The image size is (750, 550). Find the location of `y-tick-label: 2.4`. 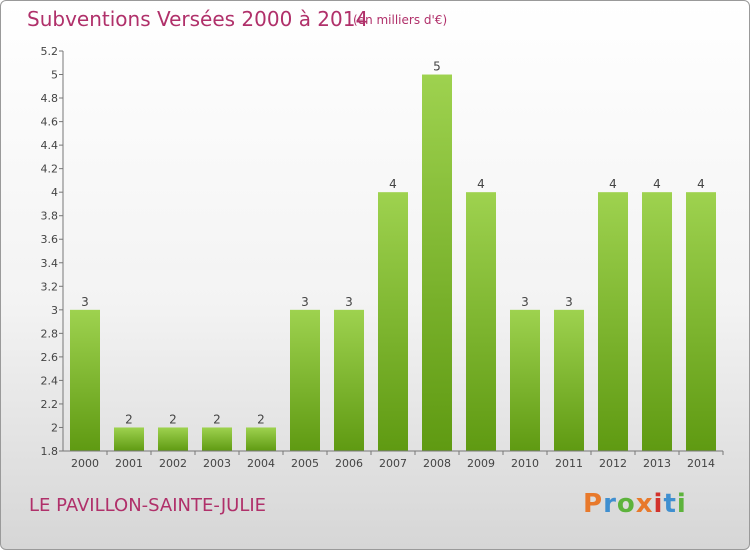

y-tick-label: 2.4 is located at coordinates (50, 380).